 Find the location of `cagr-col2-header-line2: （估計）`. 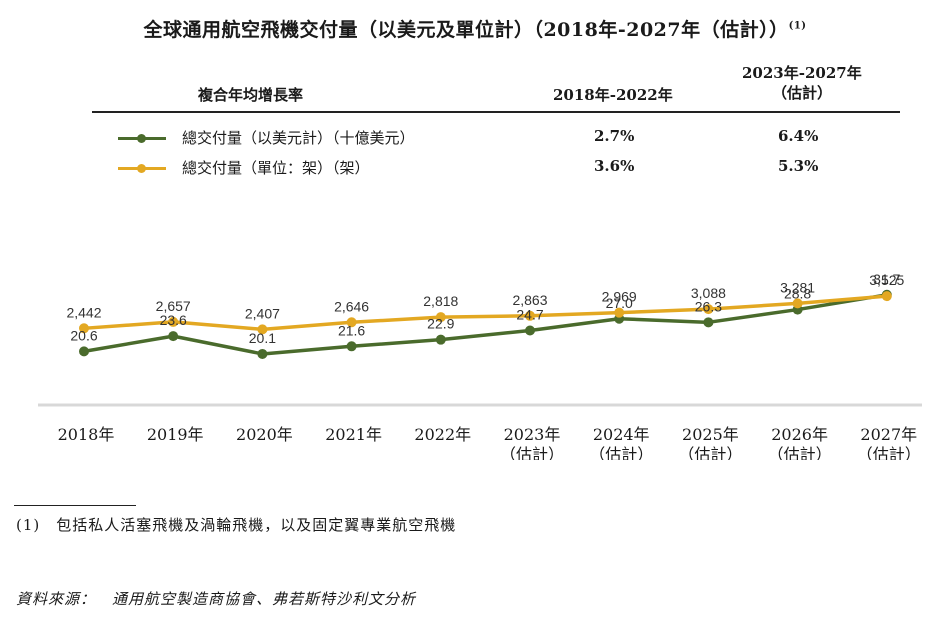

cagr-col2-header-line2: （估計） is located at coordinates (802, 93).